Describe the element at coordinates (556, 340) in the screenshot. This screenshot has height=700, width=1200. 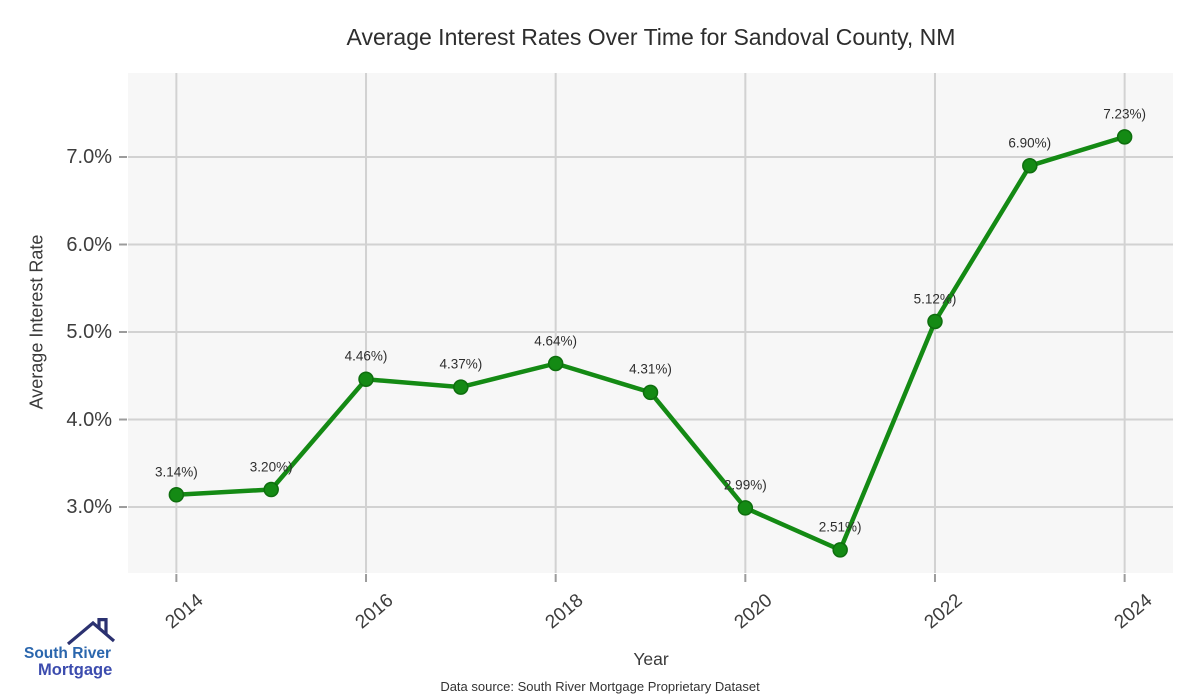
I see `data-point-label: 4.64%)` at that location.